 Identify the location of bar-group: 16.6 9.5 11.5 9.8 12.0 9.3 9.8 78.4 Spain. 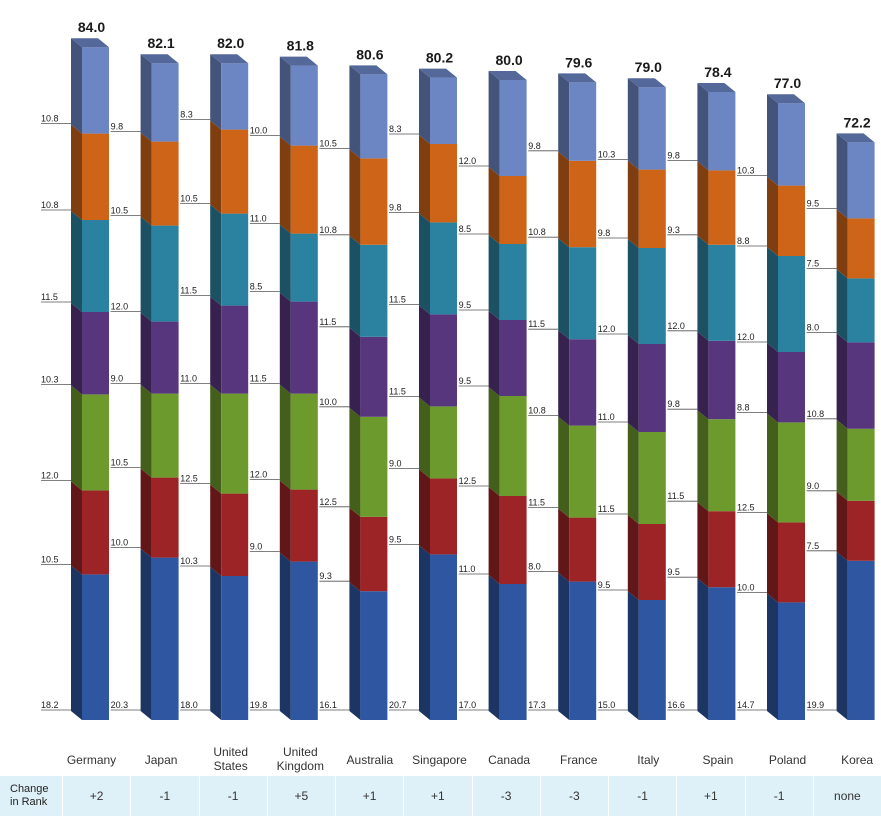
(701, 415).